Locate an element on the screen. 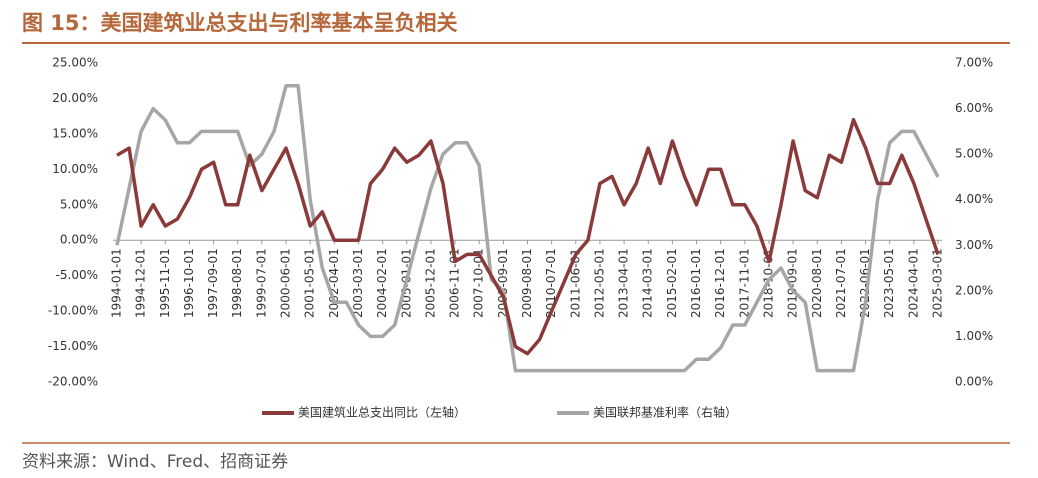 The image size is (1038, 478). x-tick-label: 2004-02-01 is located at coordinates (382, 283).